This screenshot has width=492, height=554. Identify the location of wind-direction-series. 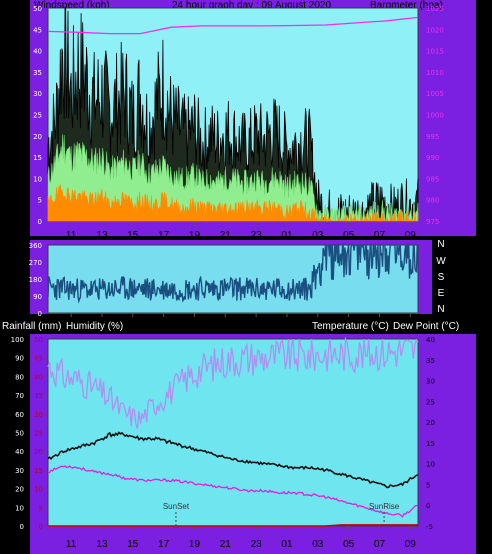
(232, 273).